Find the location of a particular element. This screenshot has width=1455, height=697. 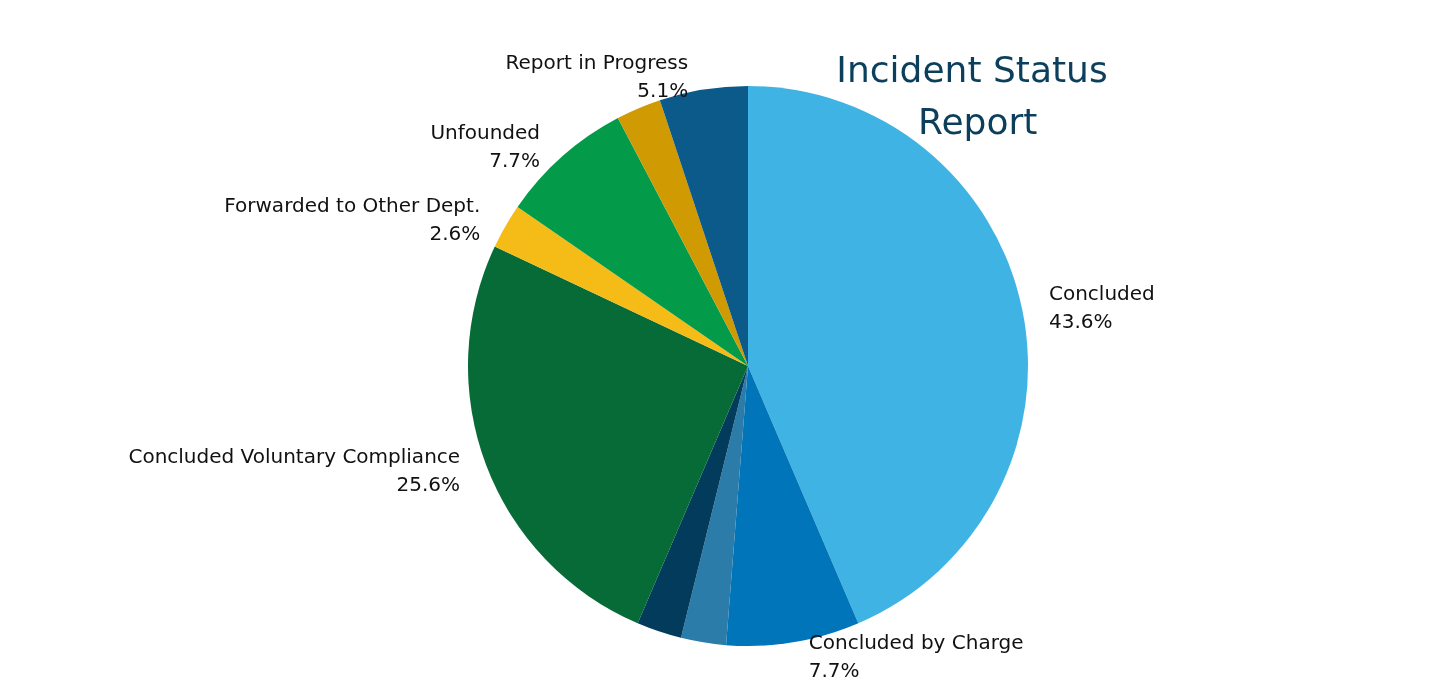

data-label: 2.6% is located at coordinates (455, 233).